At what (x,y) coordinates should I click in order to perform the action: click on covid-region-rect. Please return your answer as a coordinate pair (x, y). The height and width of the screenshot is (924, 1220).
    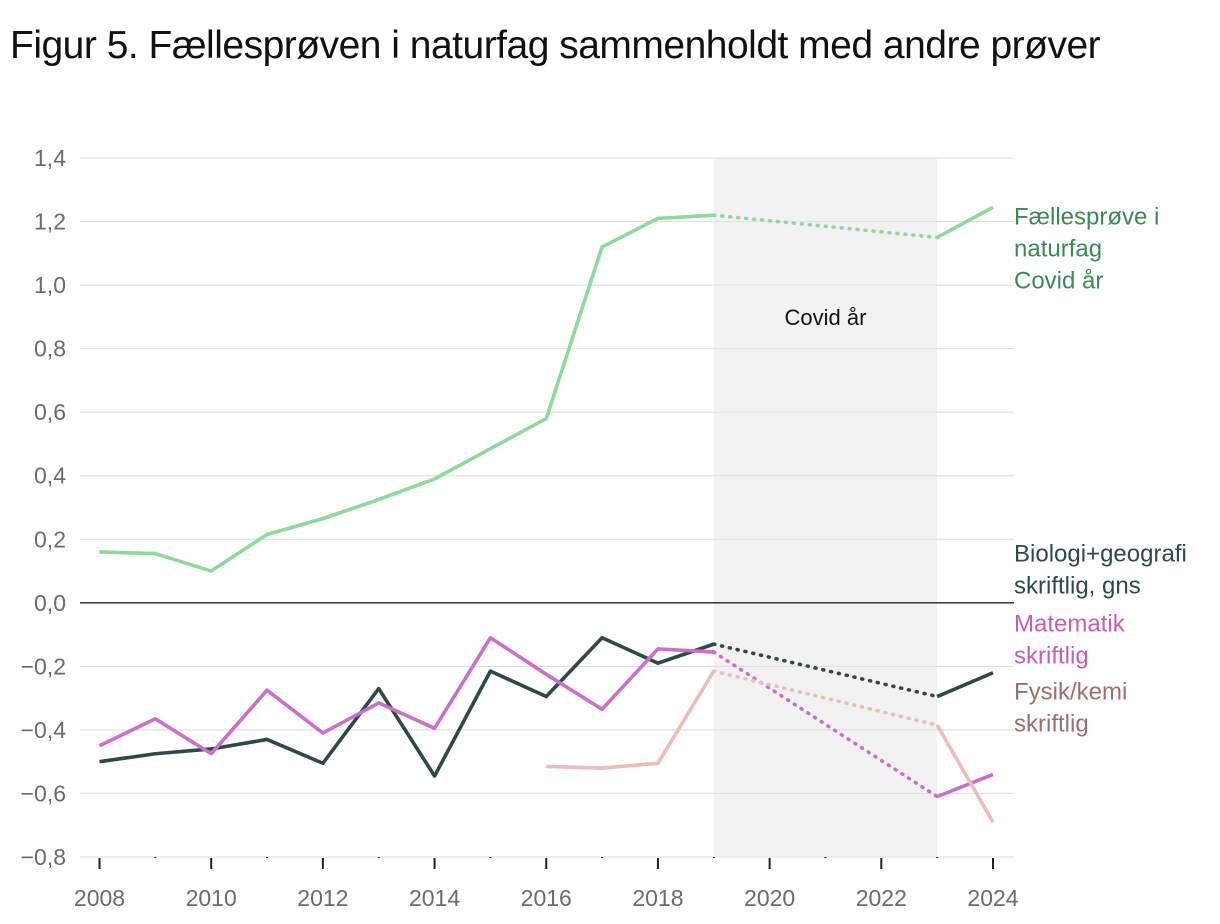
    Looking at the image, I should click on (825, 507).